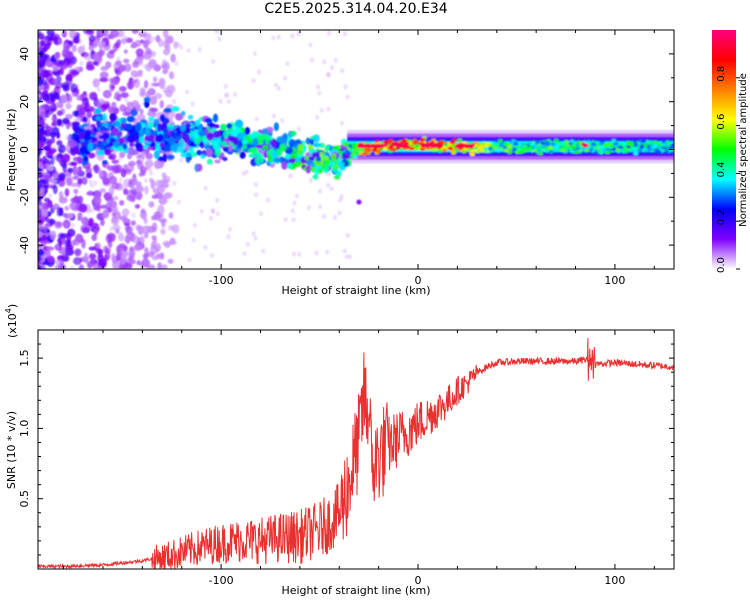 Image resolution: width=750 pixels, height=600 pixels. What do you see at coordinates (418, 580) in the screenshot?
I see `snr-x-tick-label: 0` at bounding box center [418, 580].